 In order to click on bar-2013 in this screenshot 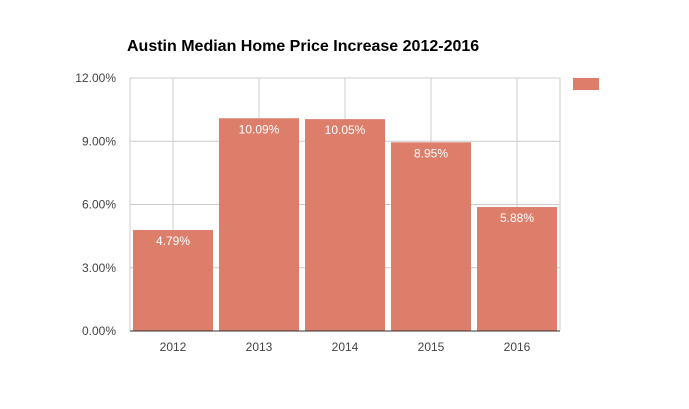, I will do `click(259, 224)`.